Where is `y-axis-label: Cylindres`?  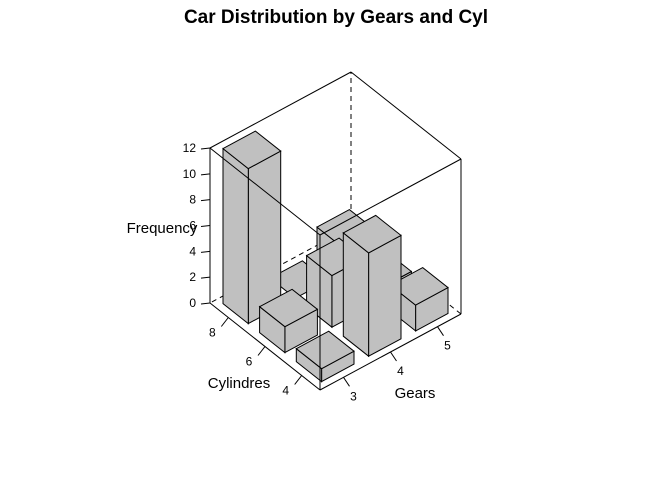 y-axis-label: Cylindres is located at coordinates (239, 383).